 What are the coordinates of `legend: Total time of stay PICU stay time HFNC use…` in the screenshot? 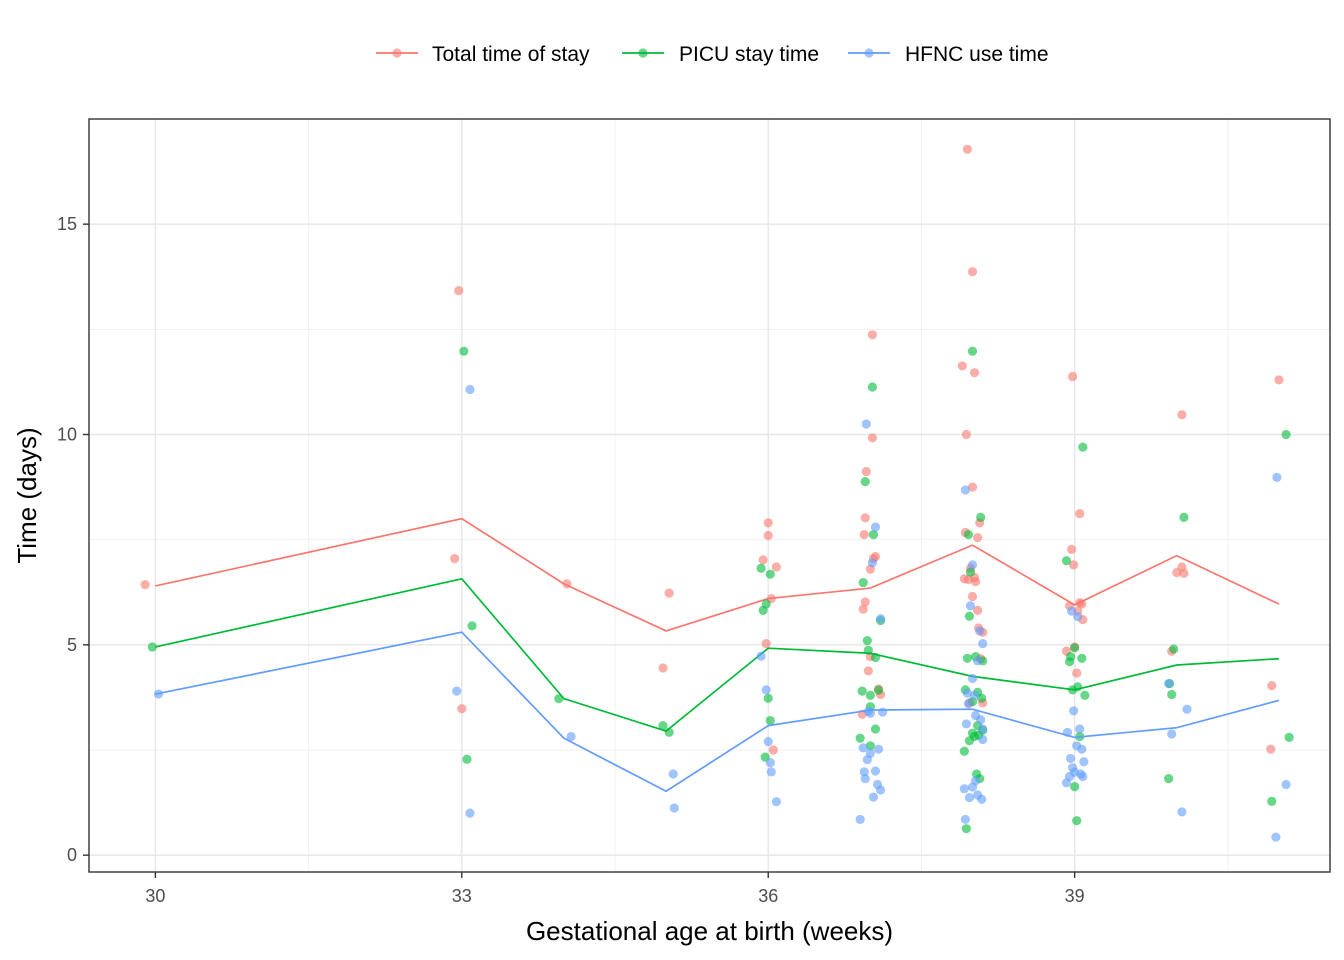 It's located at (712, 54).